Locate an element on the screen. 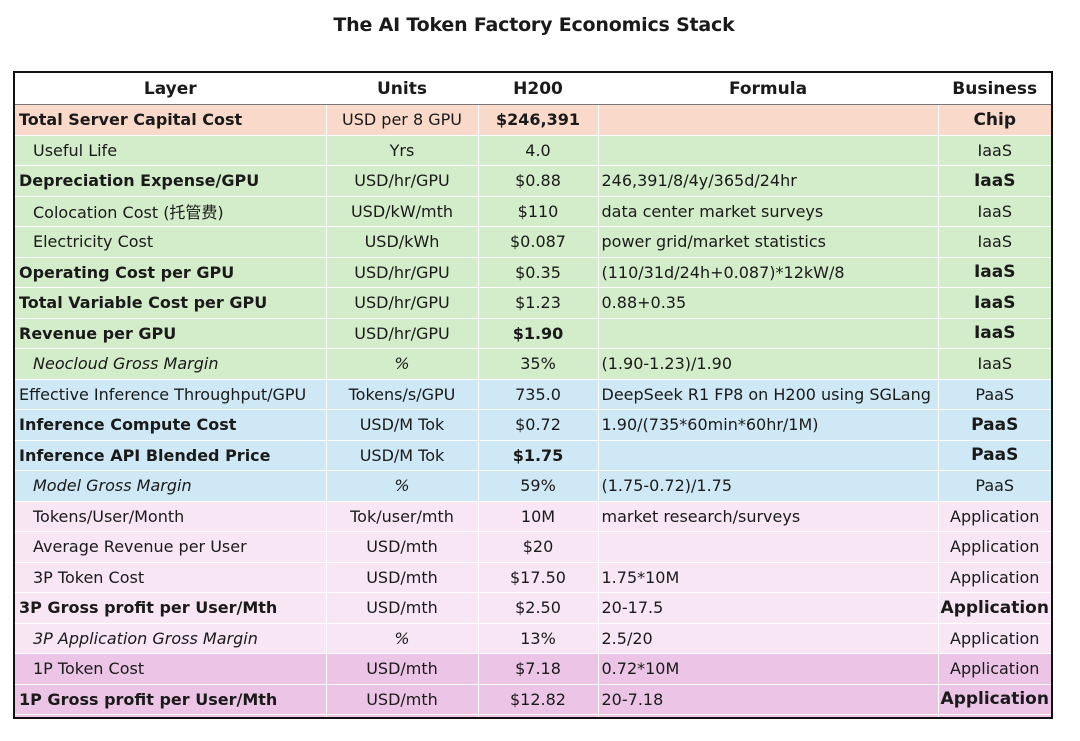  cell-layer: Model Gross Margin is located at coordinates (170, 486).